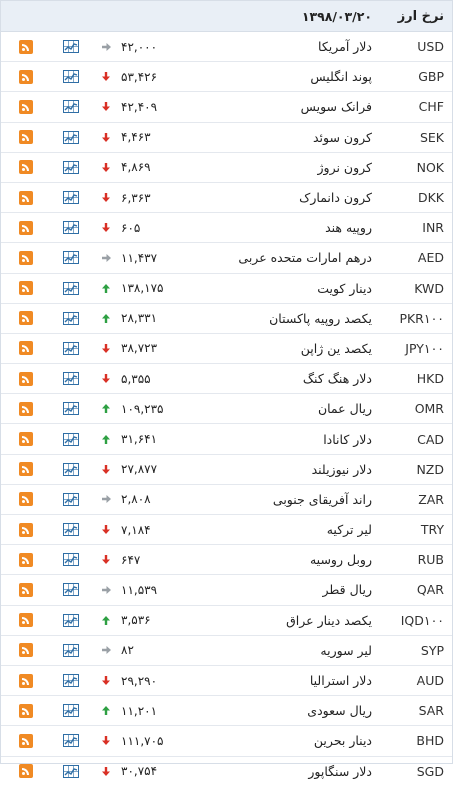 The height and width of the screenshot is (786, 453). I want to click on currency-name: دلار کانادا, so click(347, 439).